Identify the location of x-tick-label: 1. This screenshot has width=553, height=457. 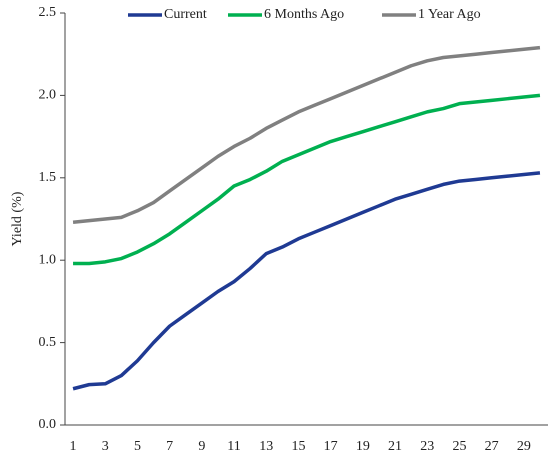
(73, 446).